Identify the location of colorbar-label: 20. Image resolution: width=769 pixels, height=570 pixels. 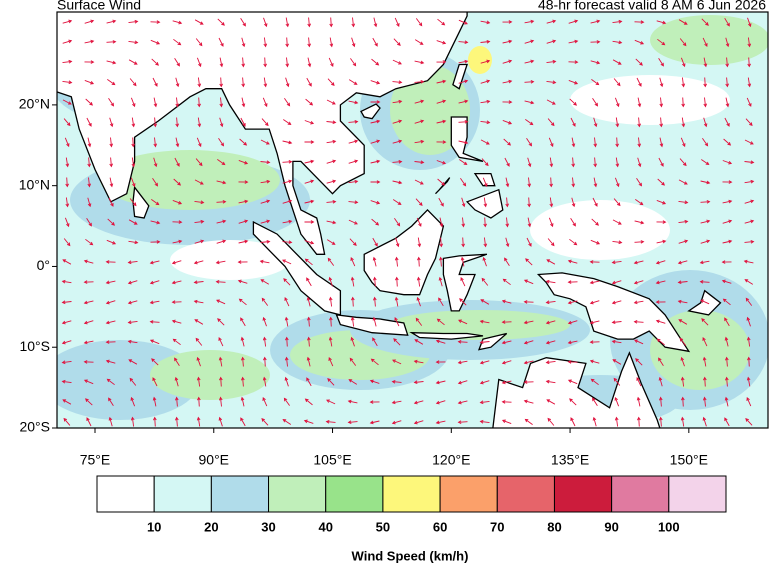
(211, 526).